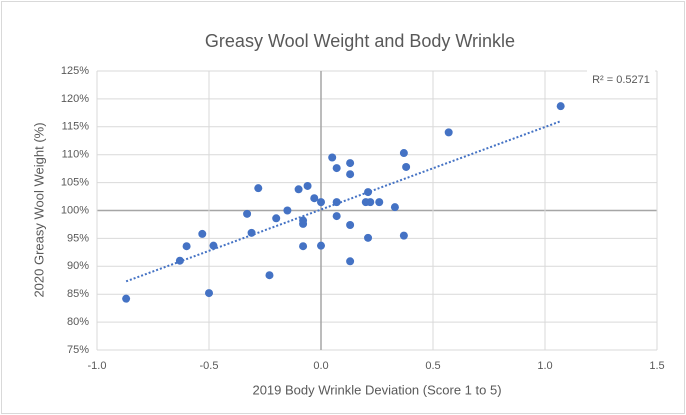  I want to click on y-axis-title: 2020 Greasy Wool Weight (%), so click(38, 209).